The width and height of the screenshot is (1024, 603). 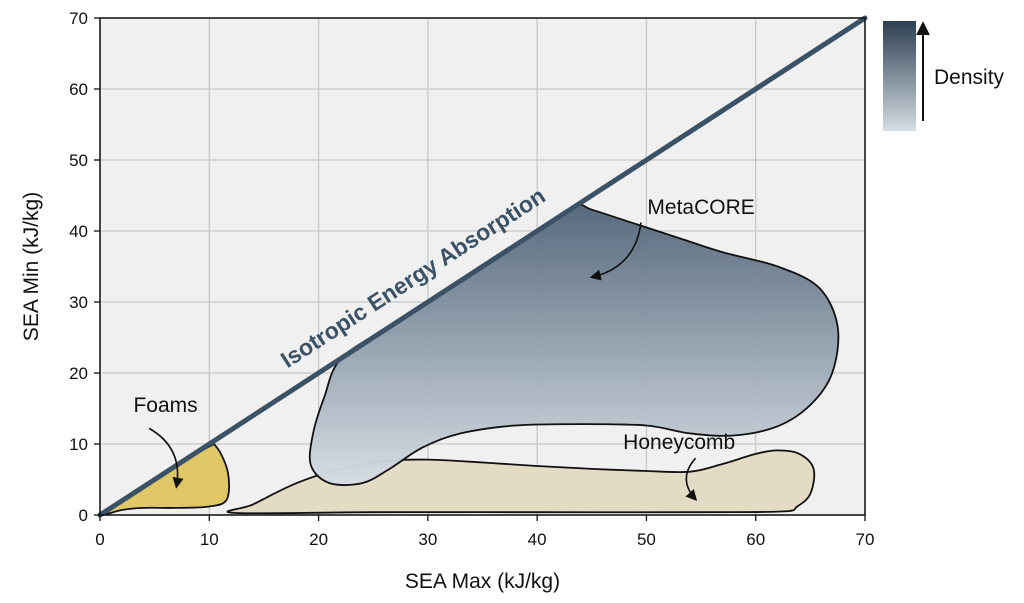 What do you see at coordinates (969, 77) in the screenshot?
I see `density-label: Density` at bounding box center [969, 77].